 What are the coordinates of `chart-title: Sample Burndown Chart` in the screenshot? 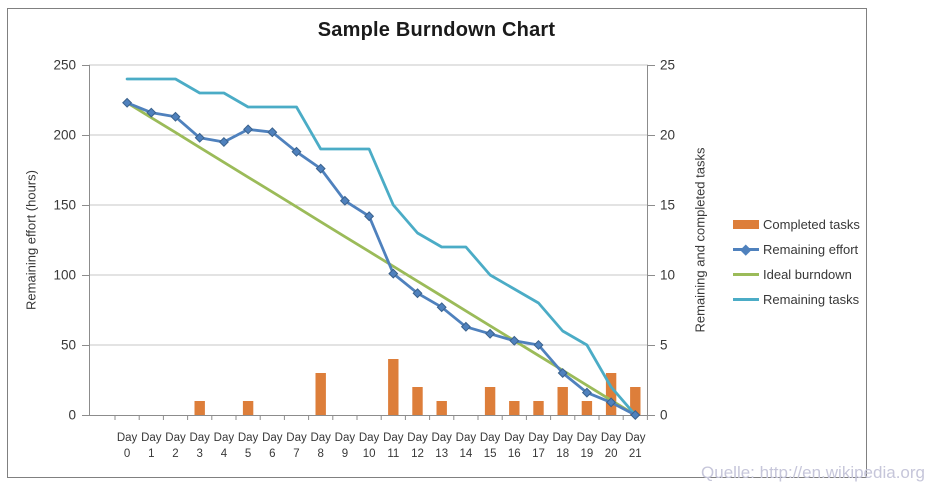 It's located at (436, 30).